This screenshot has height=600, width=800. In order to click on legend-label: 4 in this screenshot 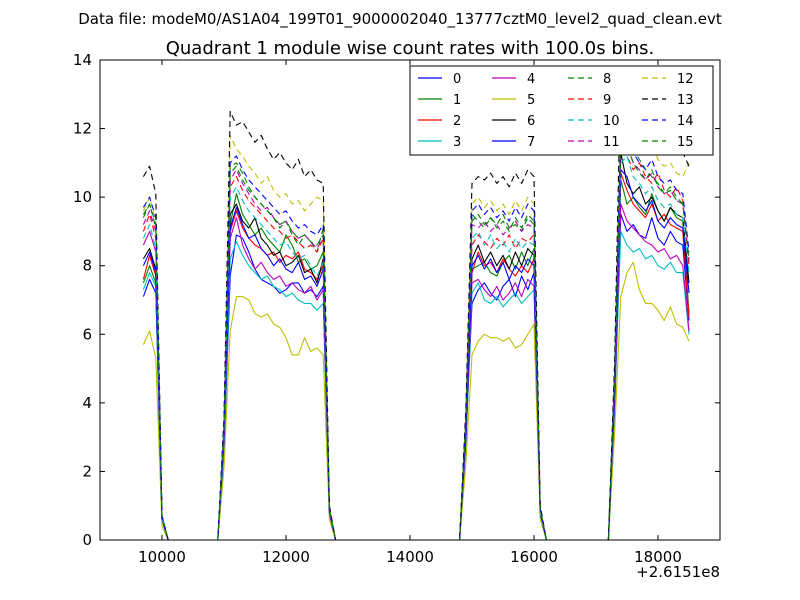, I will do `click(531, 79)`.